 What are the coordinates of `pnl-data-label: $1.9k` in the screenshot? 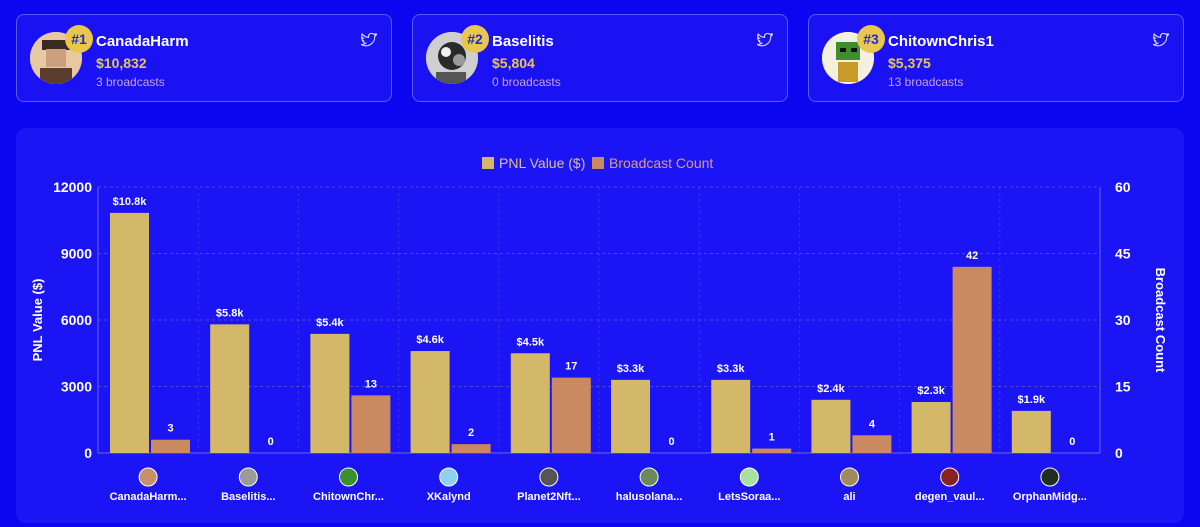 It's located at (1032, 400).